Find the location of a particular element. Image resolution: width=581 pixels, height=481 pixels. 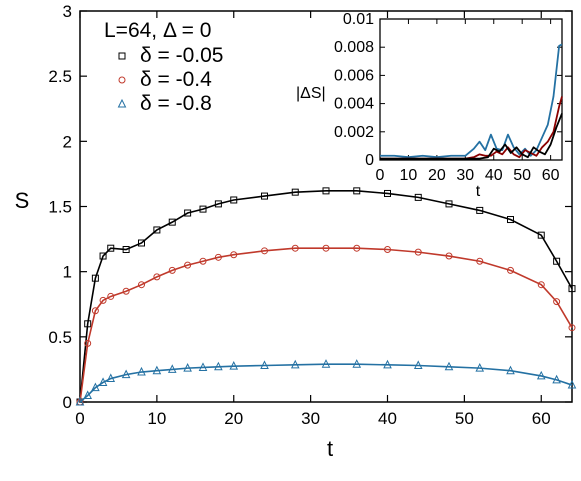

inset-x-tick-label: 10 is located at coordinates (409, 175).